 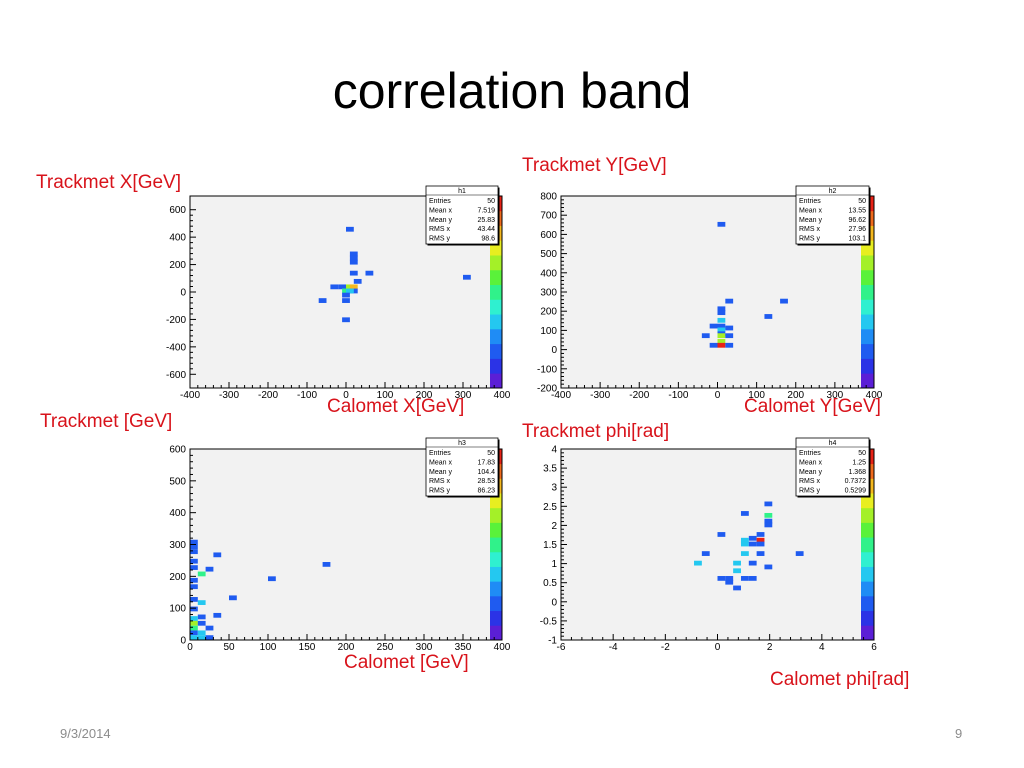 What do you see at coordinates (106, 421) in the screenshot?
I see `h3-ylabel: Trackmet [GeV]` at bounding box center [106, 421].